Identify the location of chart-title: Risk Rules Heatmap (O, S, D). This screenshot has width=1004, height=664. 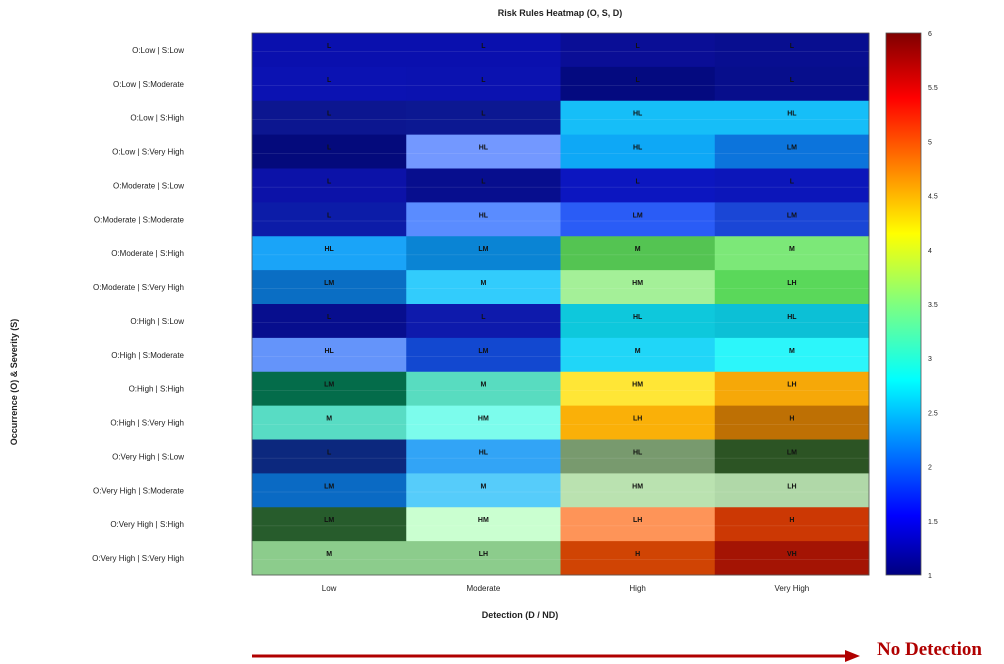
(560, 13).